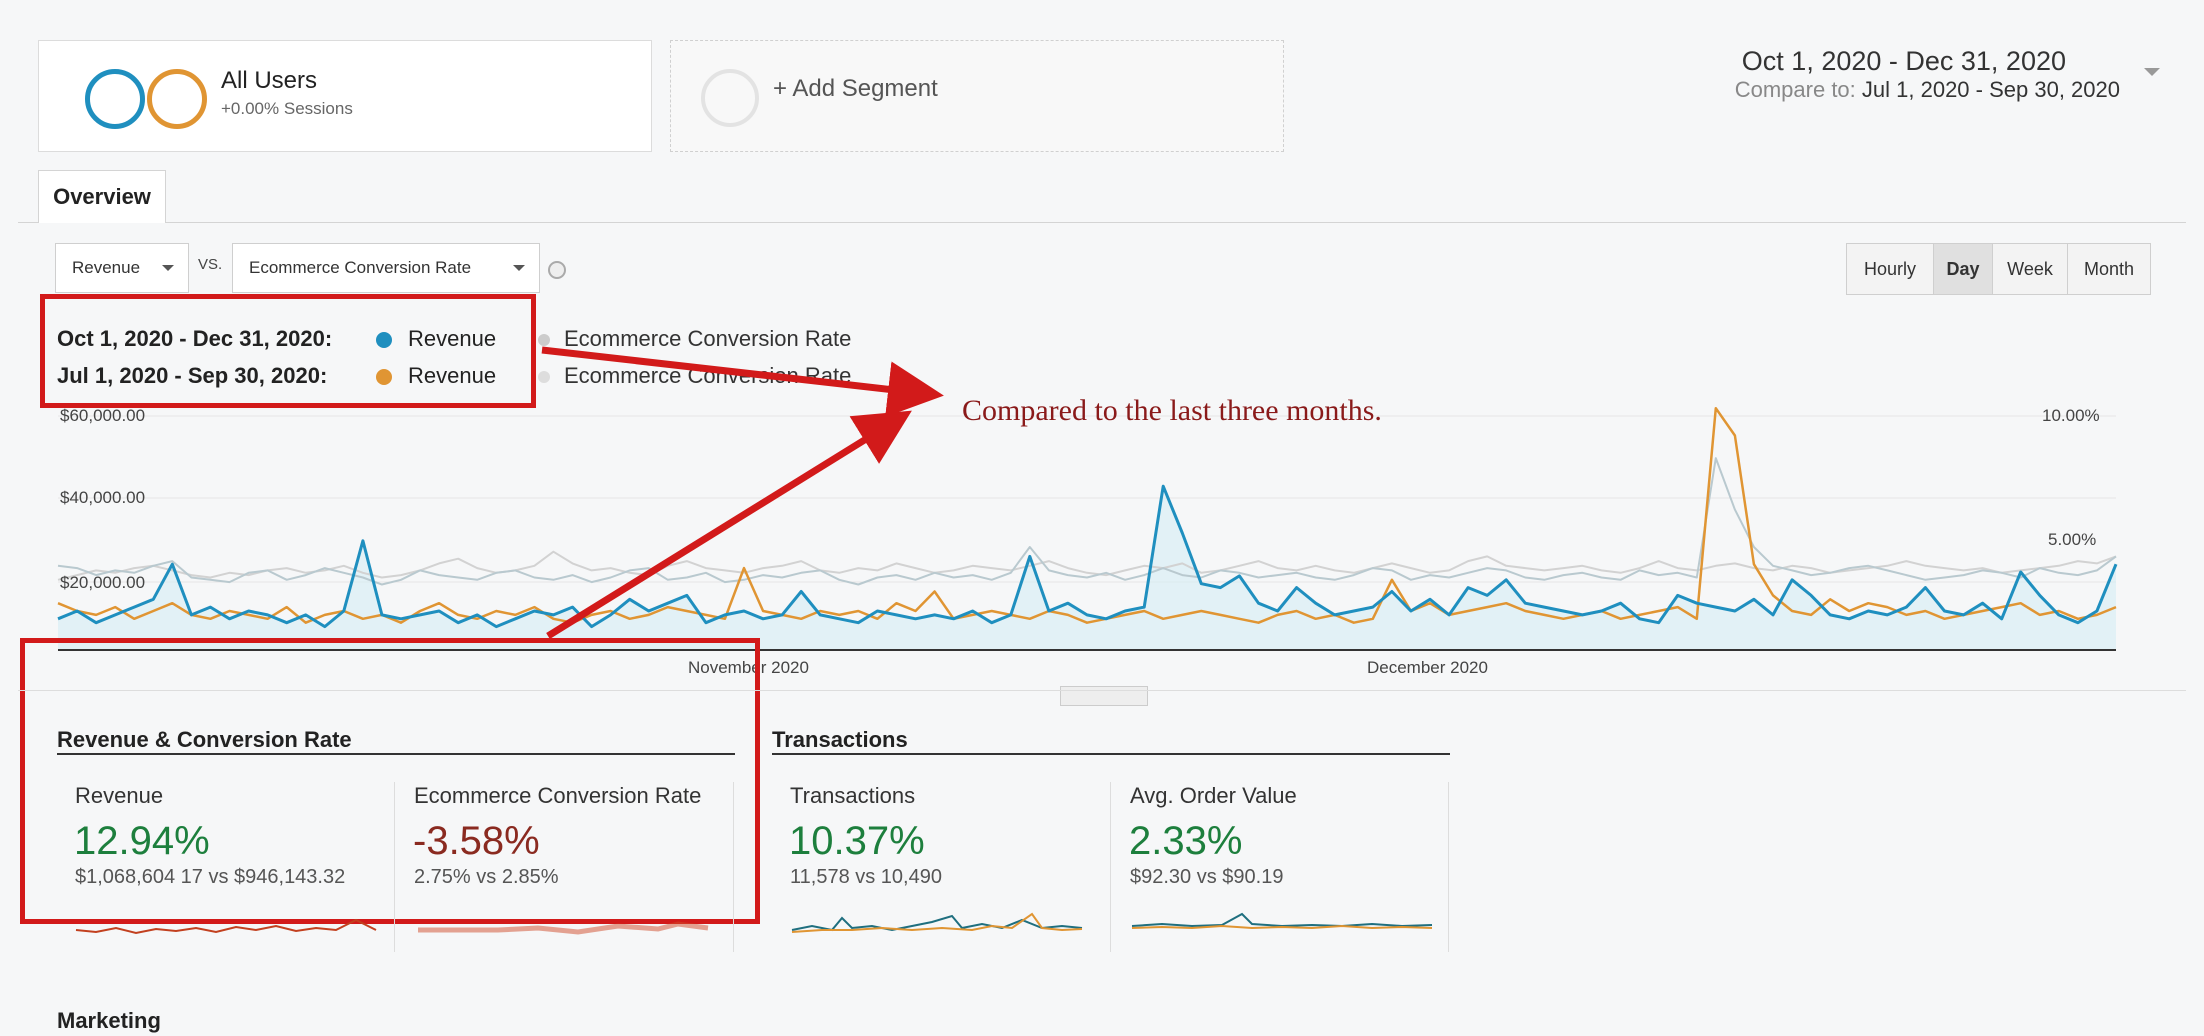 The height and width of the screenshot is (1036, 2204). What do you see at coordinates (855, 88) in the screenshot?
I see `add-segment-label: + Add Segment` at bounding box center [855, 88].